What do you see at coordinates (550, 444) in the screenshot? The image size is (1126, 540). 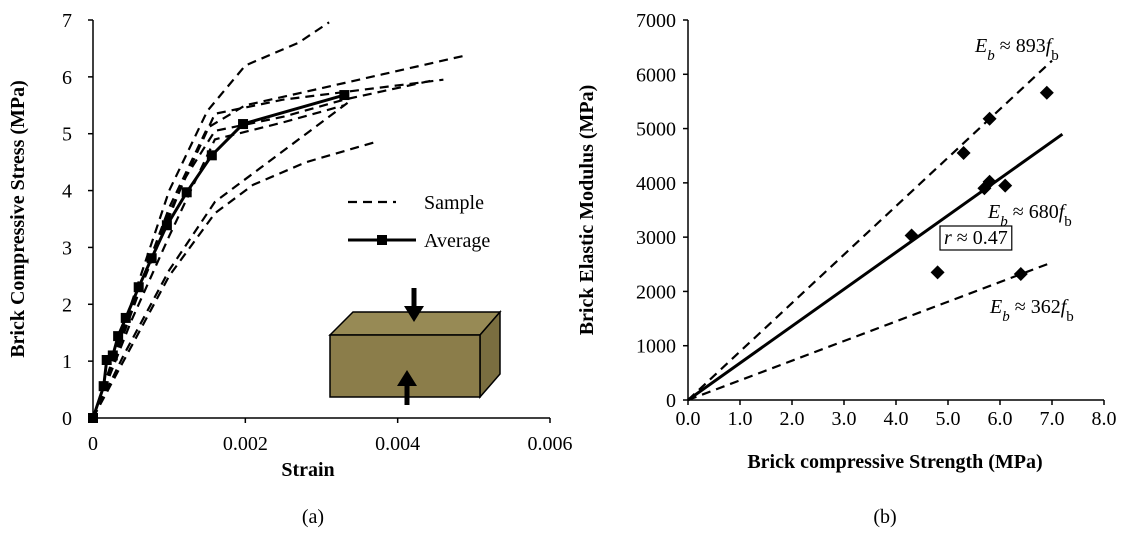 I see `x-tick-label: 0.006` at bounding box center [550, 444].